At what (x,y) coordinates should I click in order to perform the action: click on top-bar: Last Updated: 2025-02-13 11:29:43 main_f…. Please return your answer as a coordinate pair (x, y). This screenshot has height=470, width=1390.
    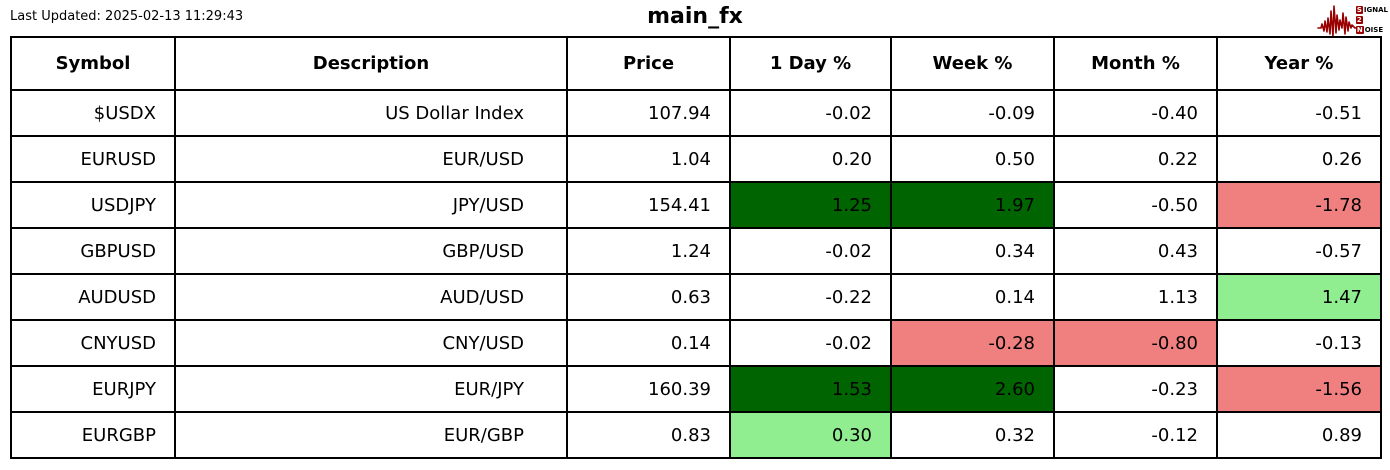
    Looking at the image, I should click on (695, 18).